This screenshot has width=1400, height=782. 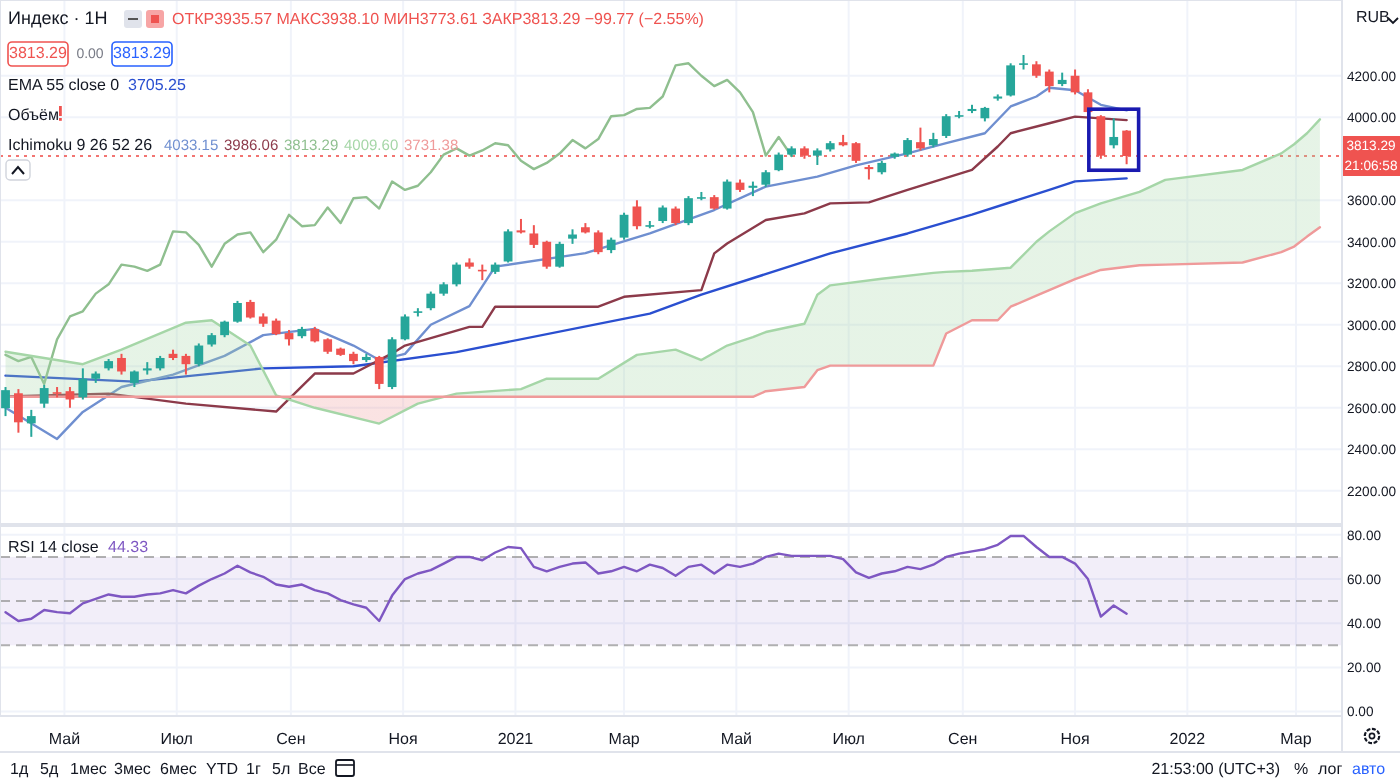 I want to click on annotation: 44.33, so click(x=129, y=547).